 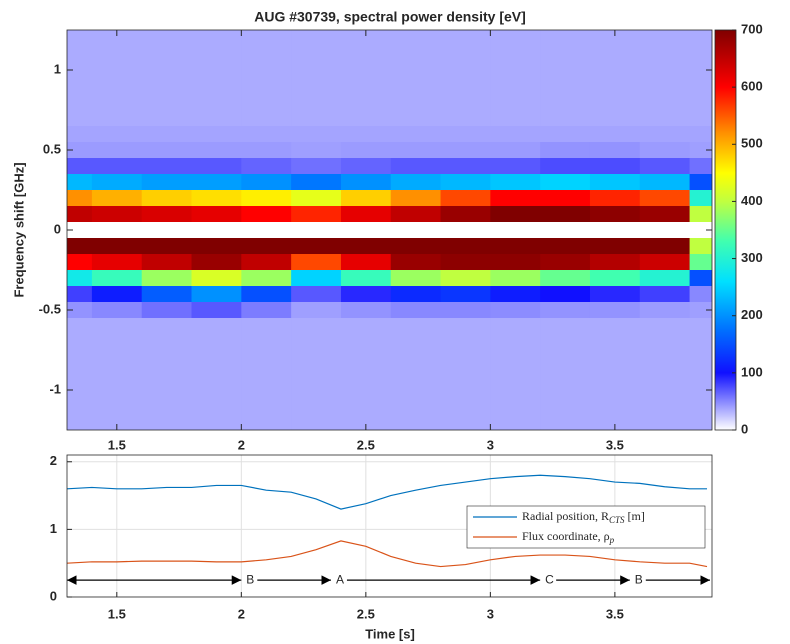 I want to click on x-axis-label: Time [s], so click(x=390, y=633).